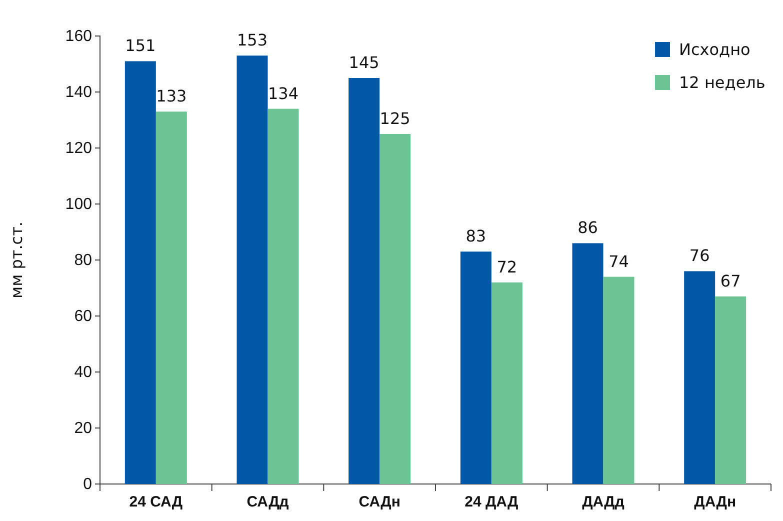  I want to click on data-label: 74, so click(618, 261).